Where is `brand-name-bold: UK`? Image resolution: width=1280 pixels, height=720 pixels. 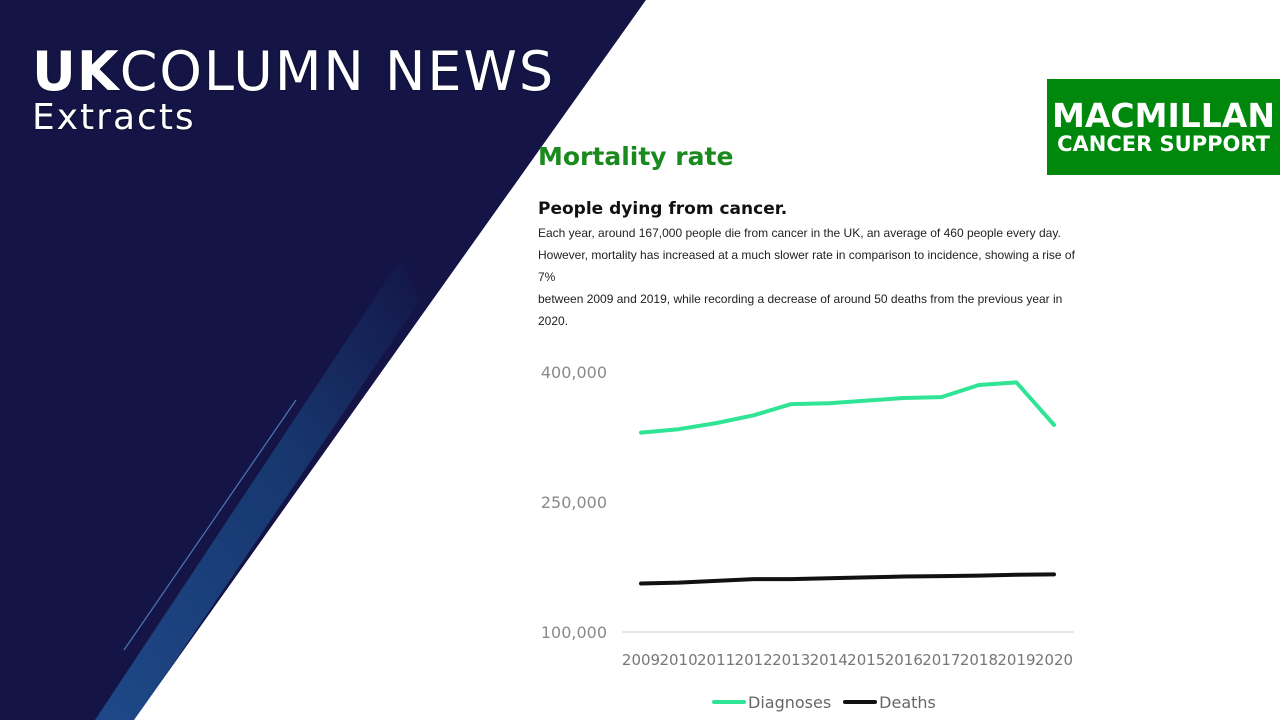
brand-name-bold: UK is located at coordinates (76, 71).